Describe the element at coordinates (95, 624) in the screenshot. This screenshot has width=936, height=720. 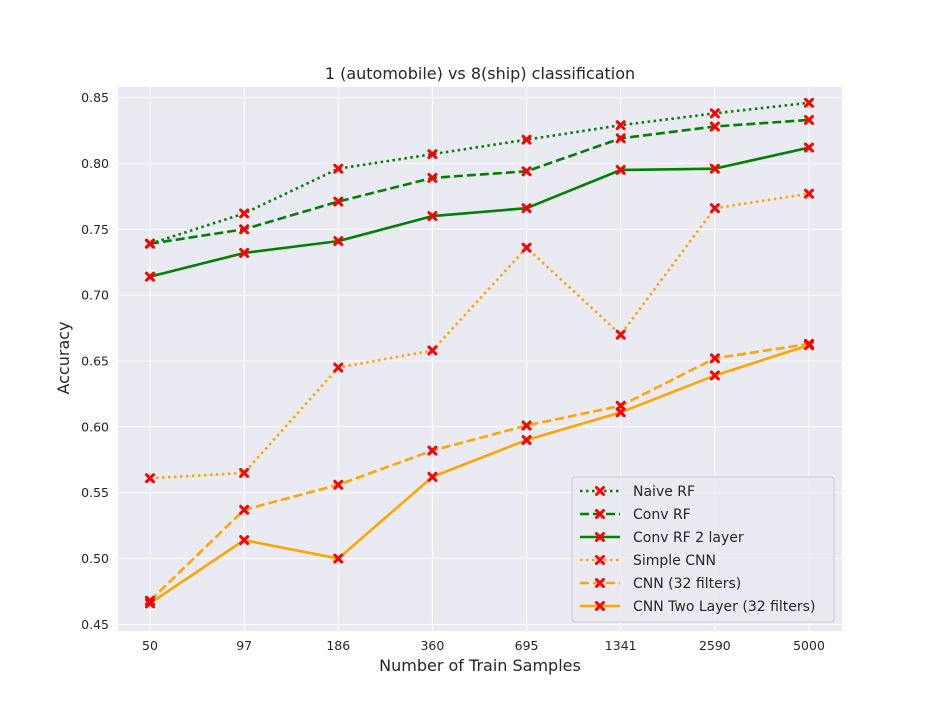
I see `y-tick-label: 0.45` at that location.